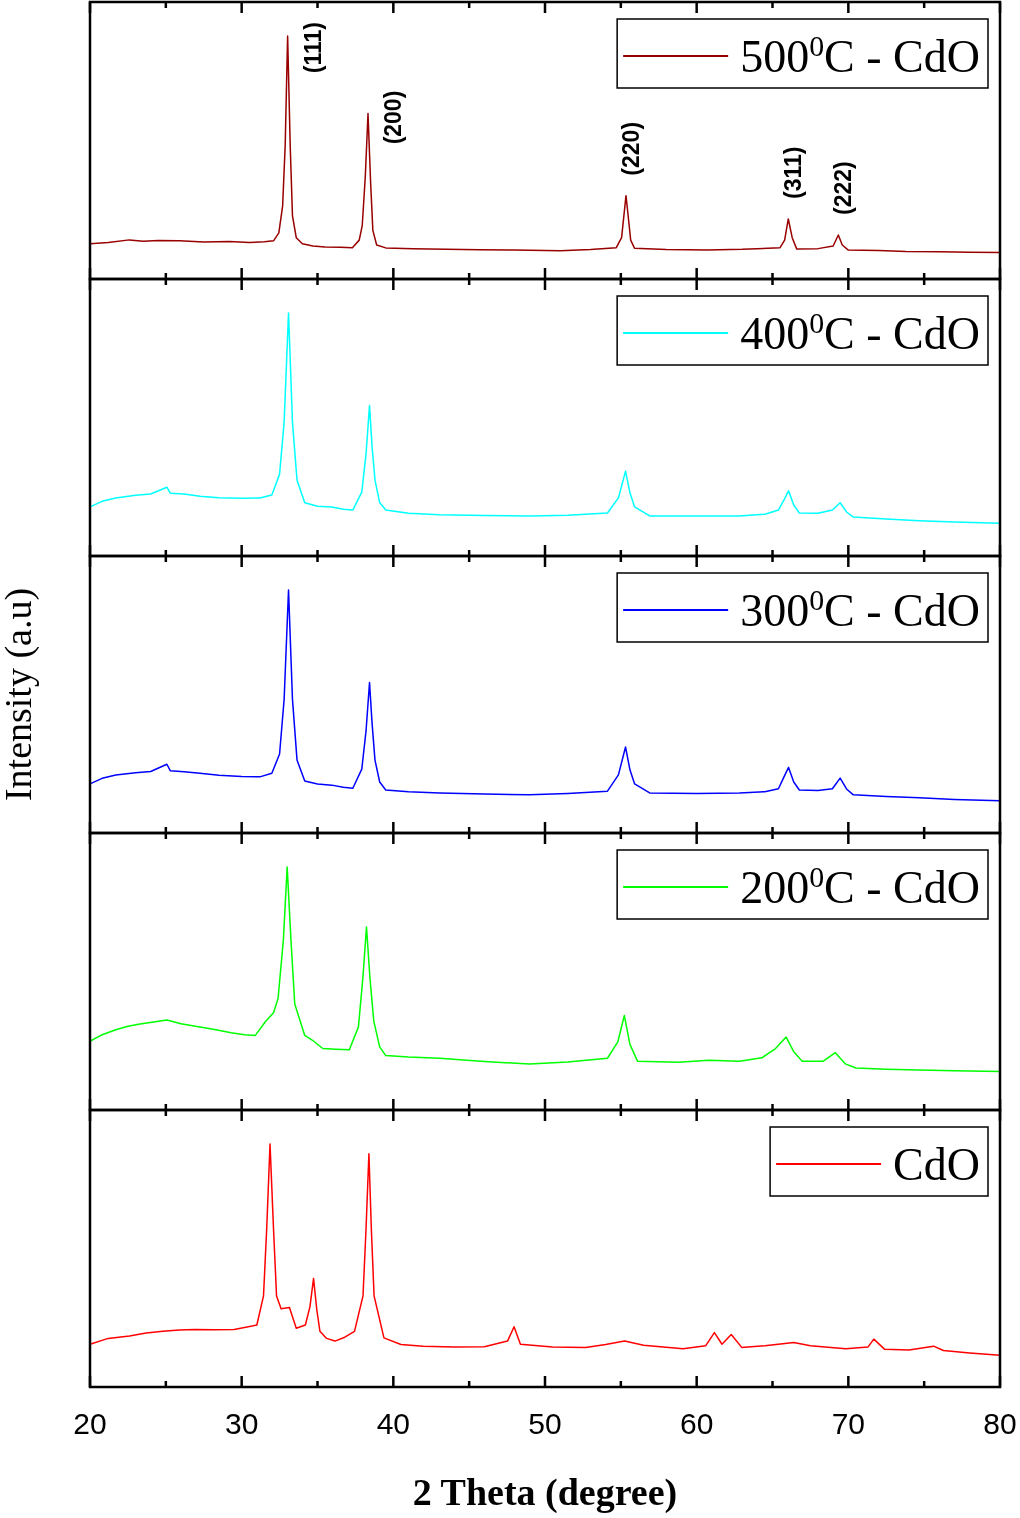 The width and height of the screenshot is (1020, 1518). I want to click on annotation: (111), so click(312, 48).